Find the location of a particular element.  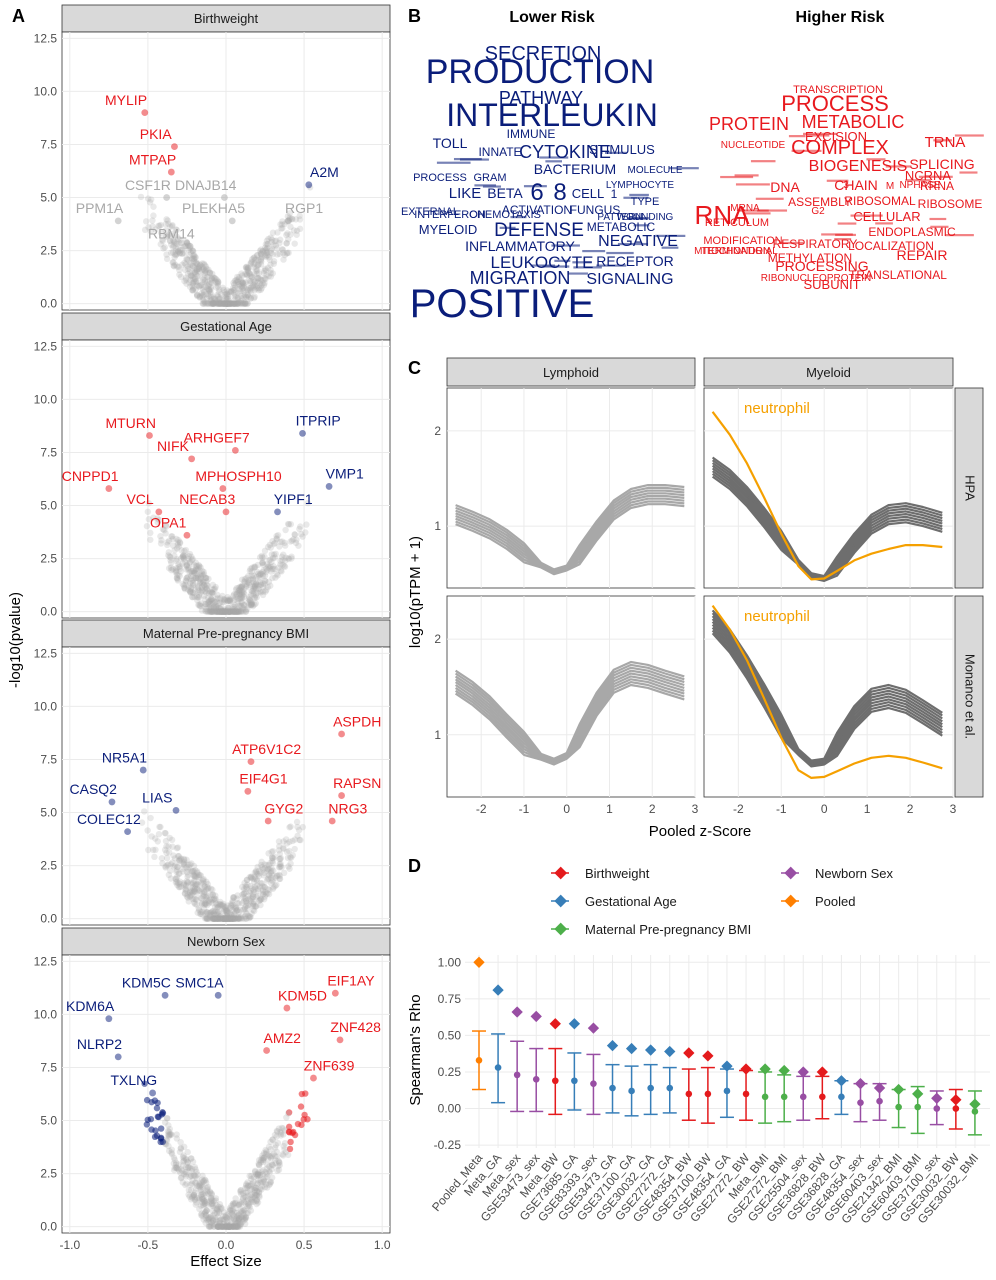

gene-label: AMZ2 is located at coordinates (283, 1038).